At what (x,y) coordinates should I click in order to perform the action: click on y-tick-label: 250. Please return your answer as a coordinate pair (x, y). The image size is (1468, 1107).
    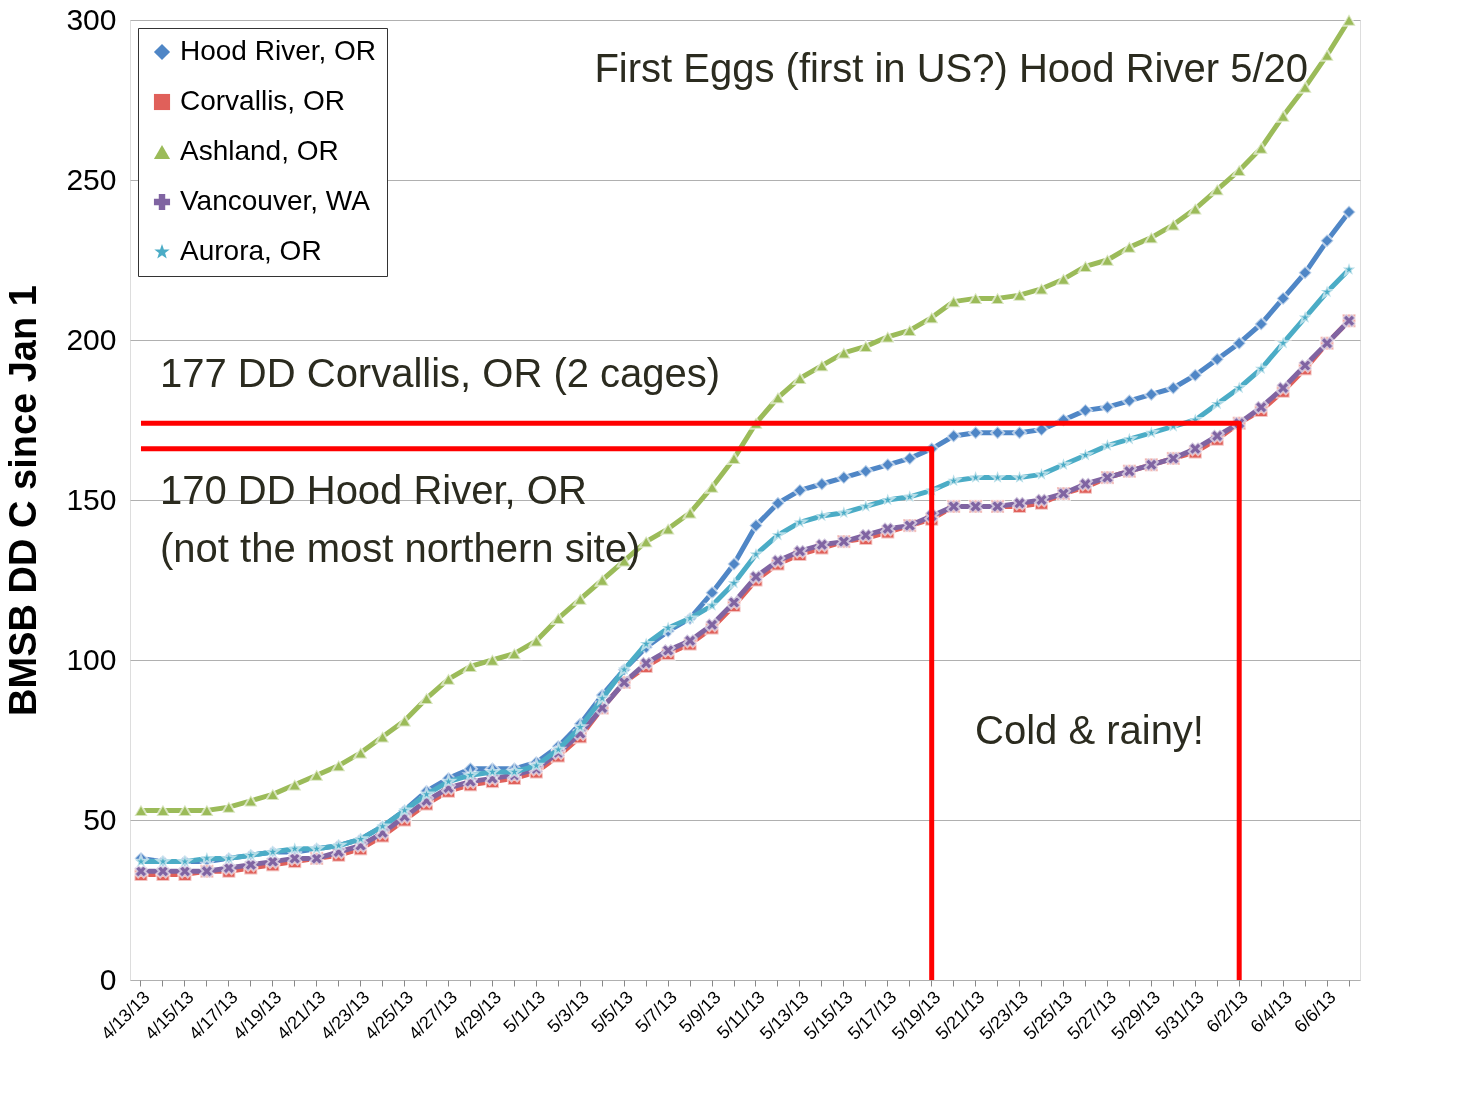
    Looking at the image, I should click on (91, 179).